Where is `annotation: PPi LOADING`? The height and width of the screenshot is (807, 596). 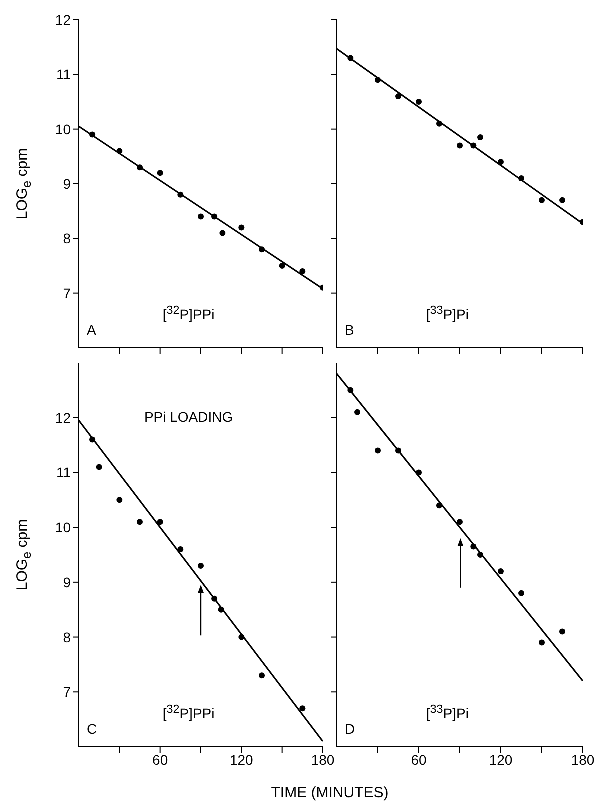
annotation: PPi LOADING is located at coordinates (189, 417).